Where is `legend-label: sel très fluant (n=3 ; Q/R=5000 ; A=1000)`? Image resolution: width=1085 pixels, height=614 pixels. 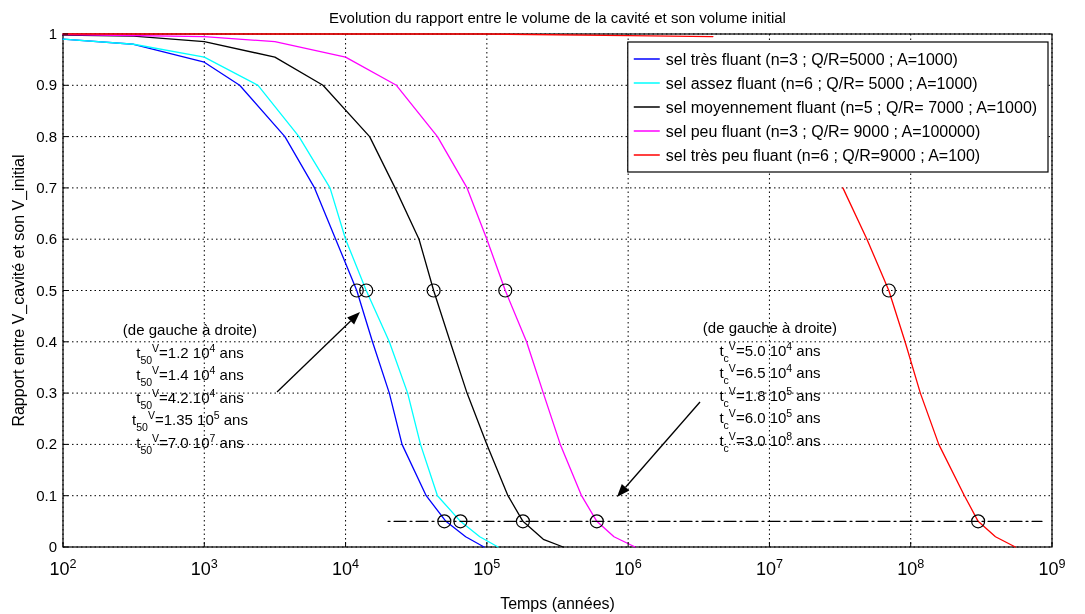
legend-label: sel très fluant (n=3 ; Q/R=5000 ; A=1000) is located at coordinates (811, 59).